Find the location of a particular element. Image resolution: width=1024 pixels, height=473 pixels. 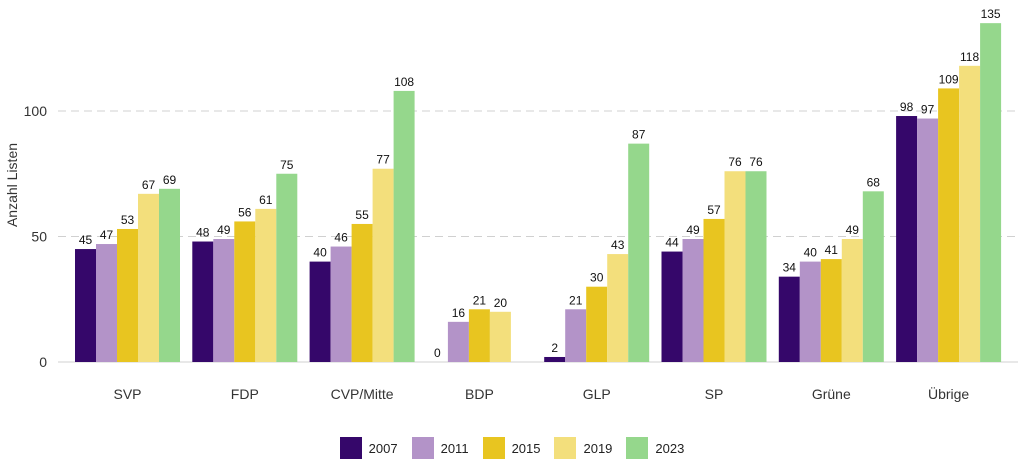

value-label: 55 is located at coordinates (362, 215).